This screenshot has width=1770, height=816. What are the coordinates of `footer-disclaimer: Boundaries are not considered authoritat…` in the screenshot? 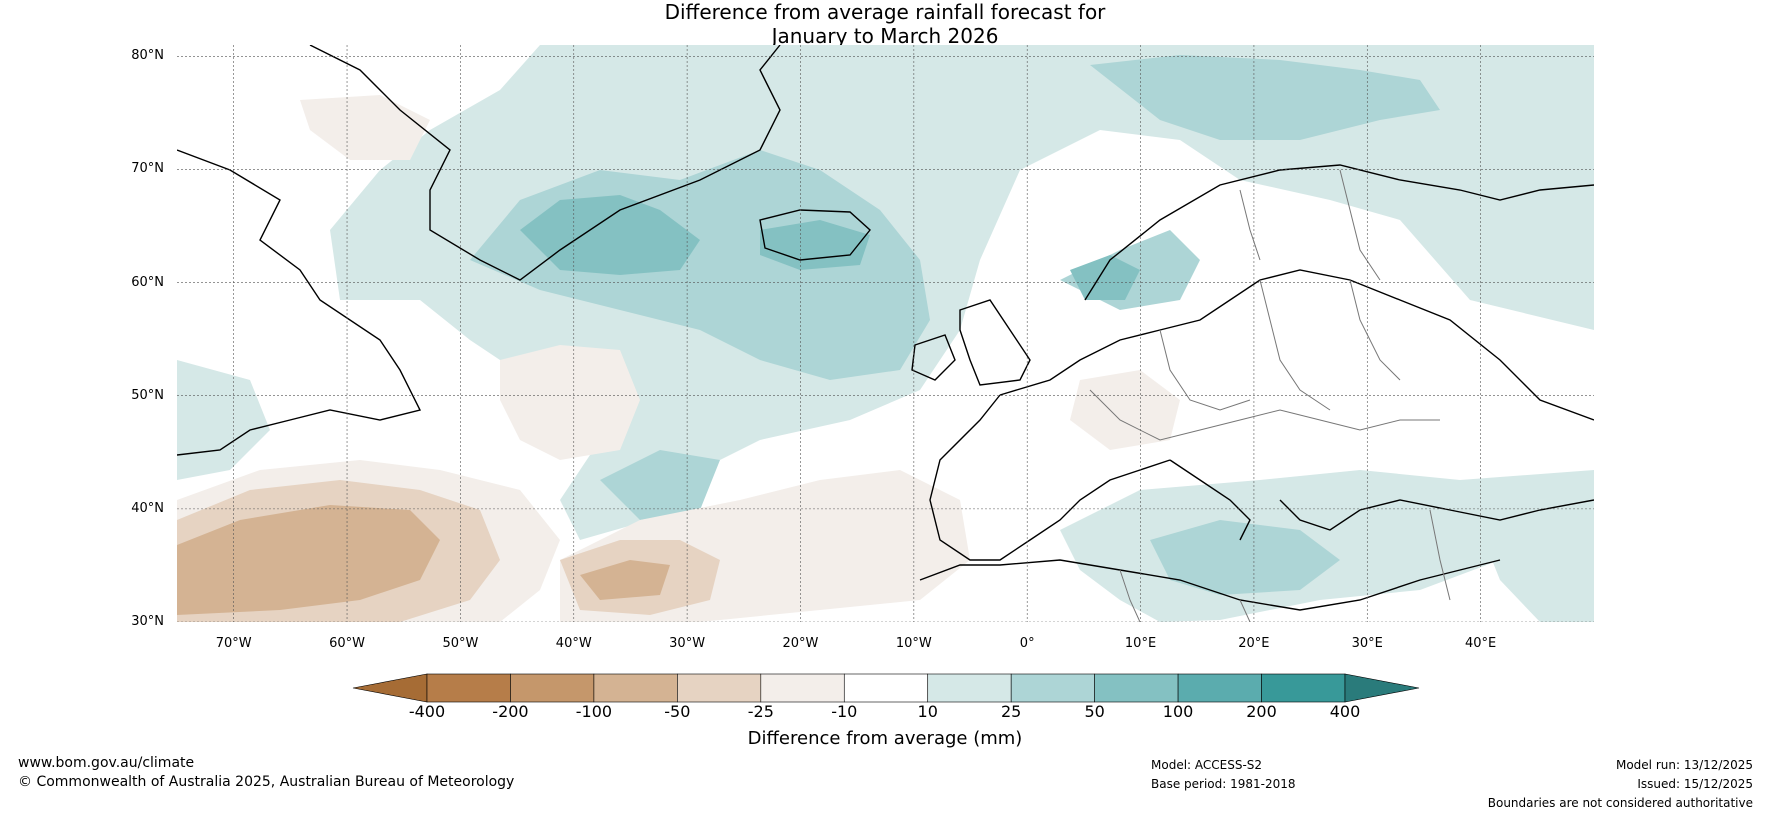 It's located at (1620, 803).